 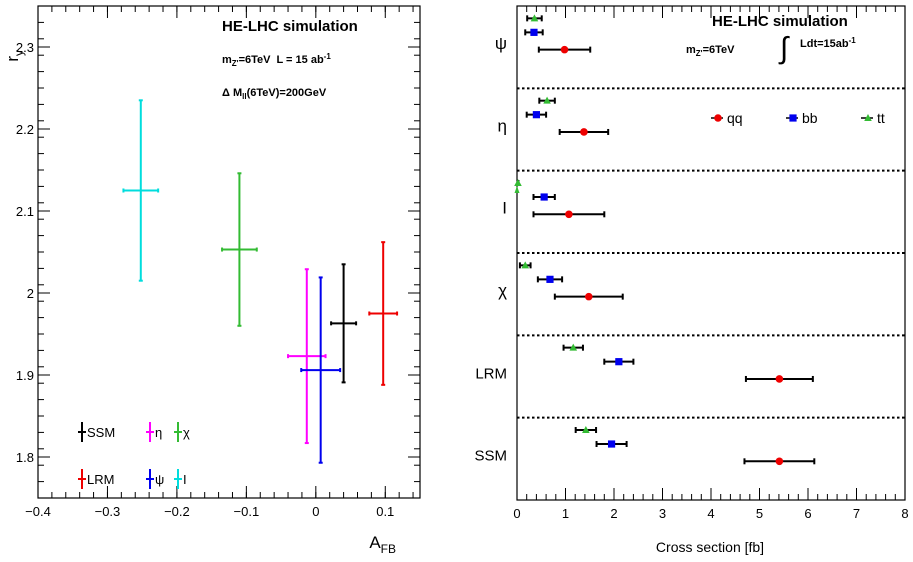 I want to click on xsec-point-tt-chi, so click(x=525, y=265).